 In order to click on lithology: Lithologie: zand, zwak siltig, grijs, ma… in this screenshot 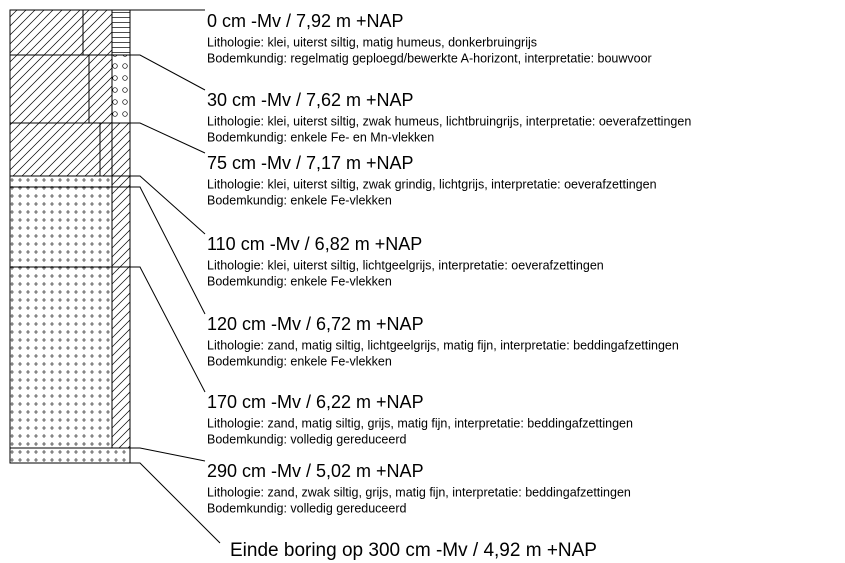, I will do `click(419, 492)`.